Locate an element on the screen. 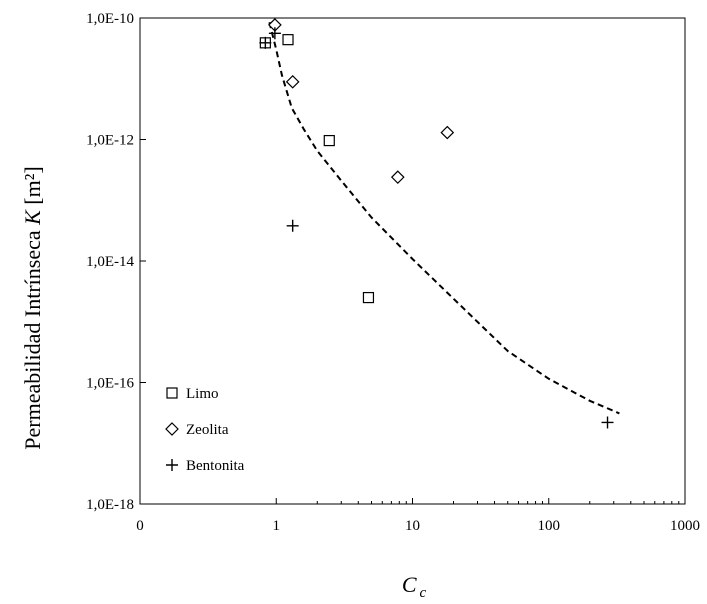  y-tick-label: 1,0E-18 is located at coordinates (110, 505).